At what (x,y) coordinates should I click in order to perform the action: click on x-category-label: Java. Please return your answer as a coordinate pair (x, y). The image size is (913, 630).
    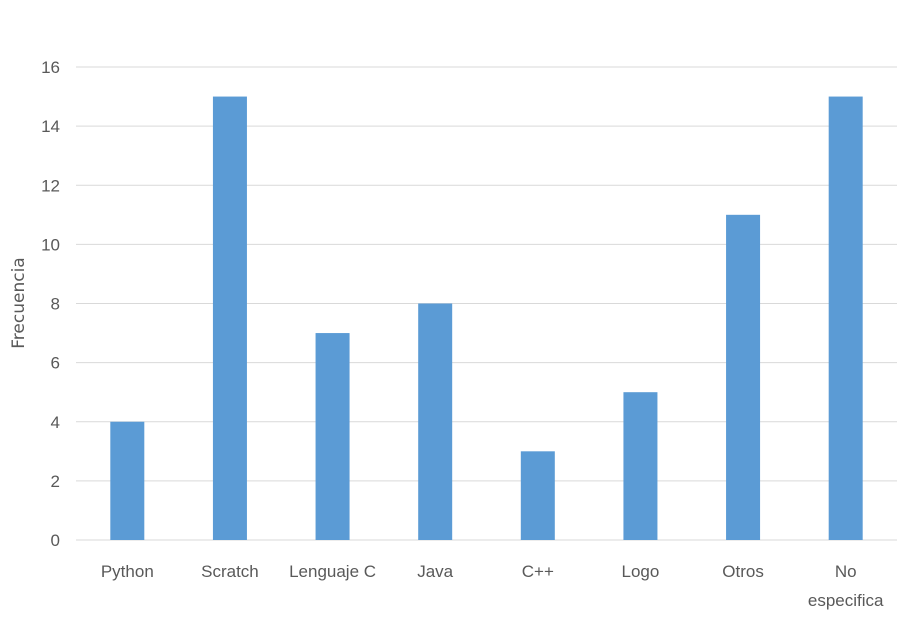
    Looking at the image, I should click on (435, 571).